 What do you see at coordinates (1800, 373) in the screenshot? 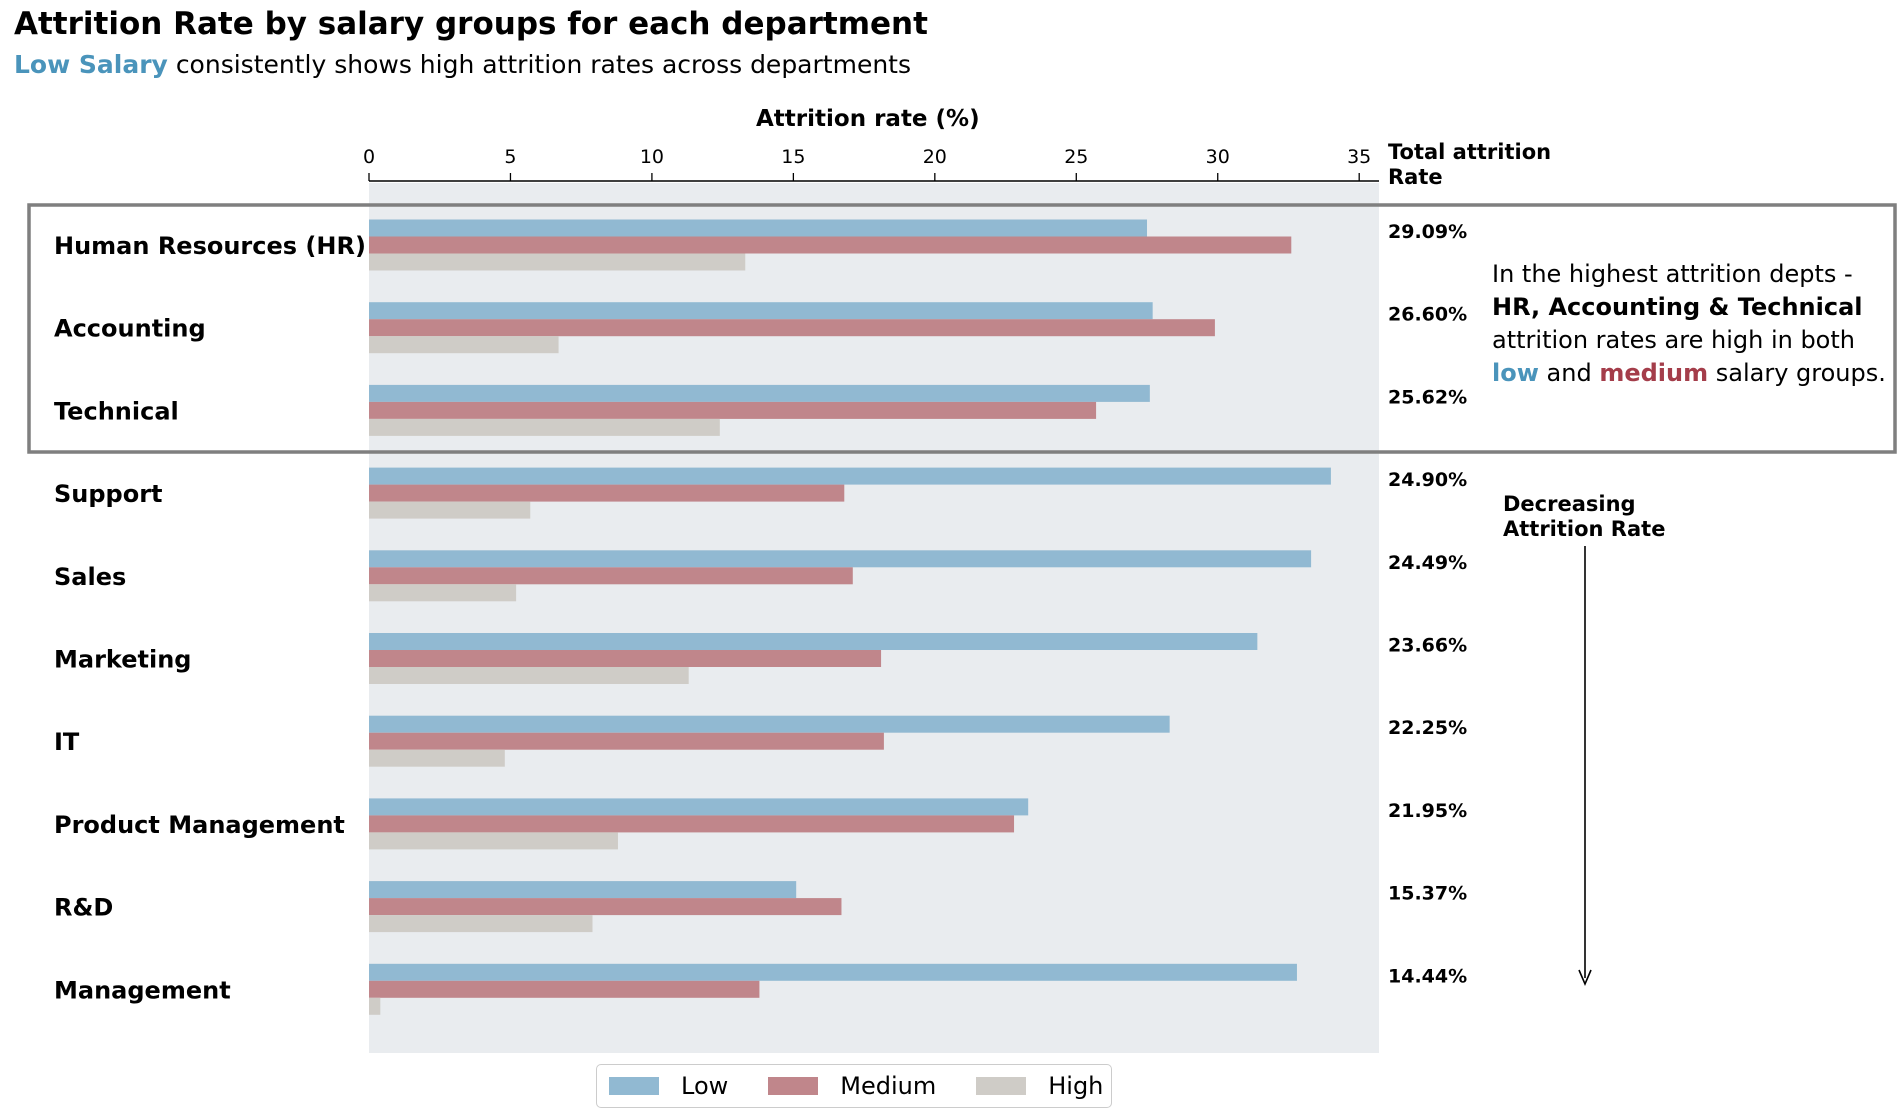
I see `annotation-tail-word: salary groups.` at bounding box center [1800, 373].